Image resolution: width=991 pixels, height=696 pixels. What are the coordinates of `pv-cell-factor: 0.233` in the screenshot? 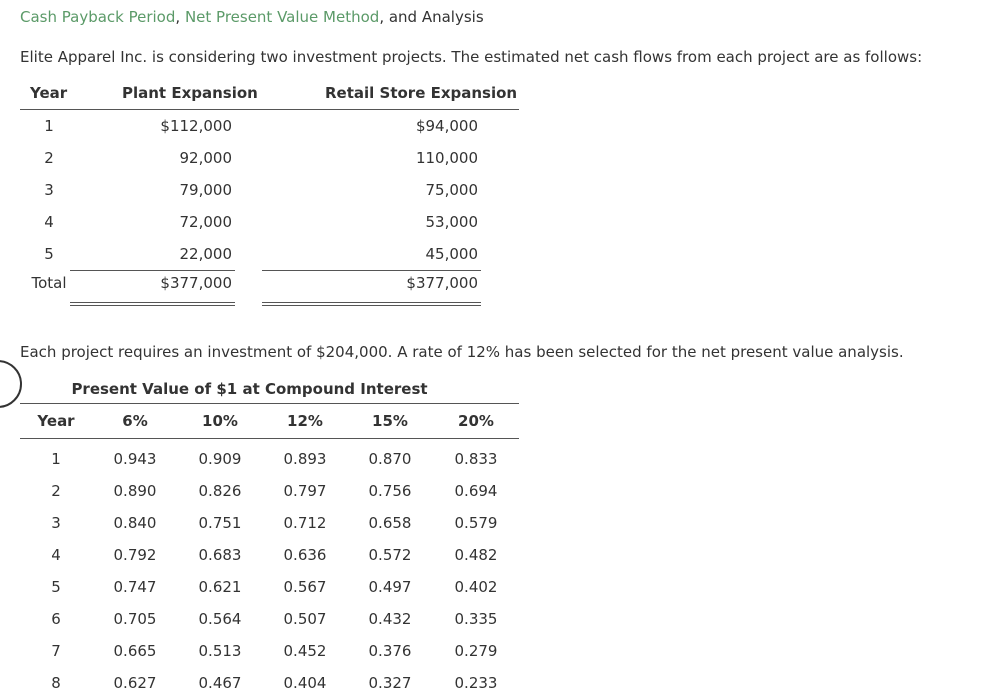 It's located at (476, 683).